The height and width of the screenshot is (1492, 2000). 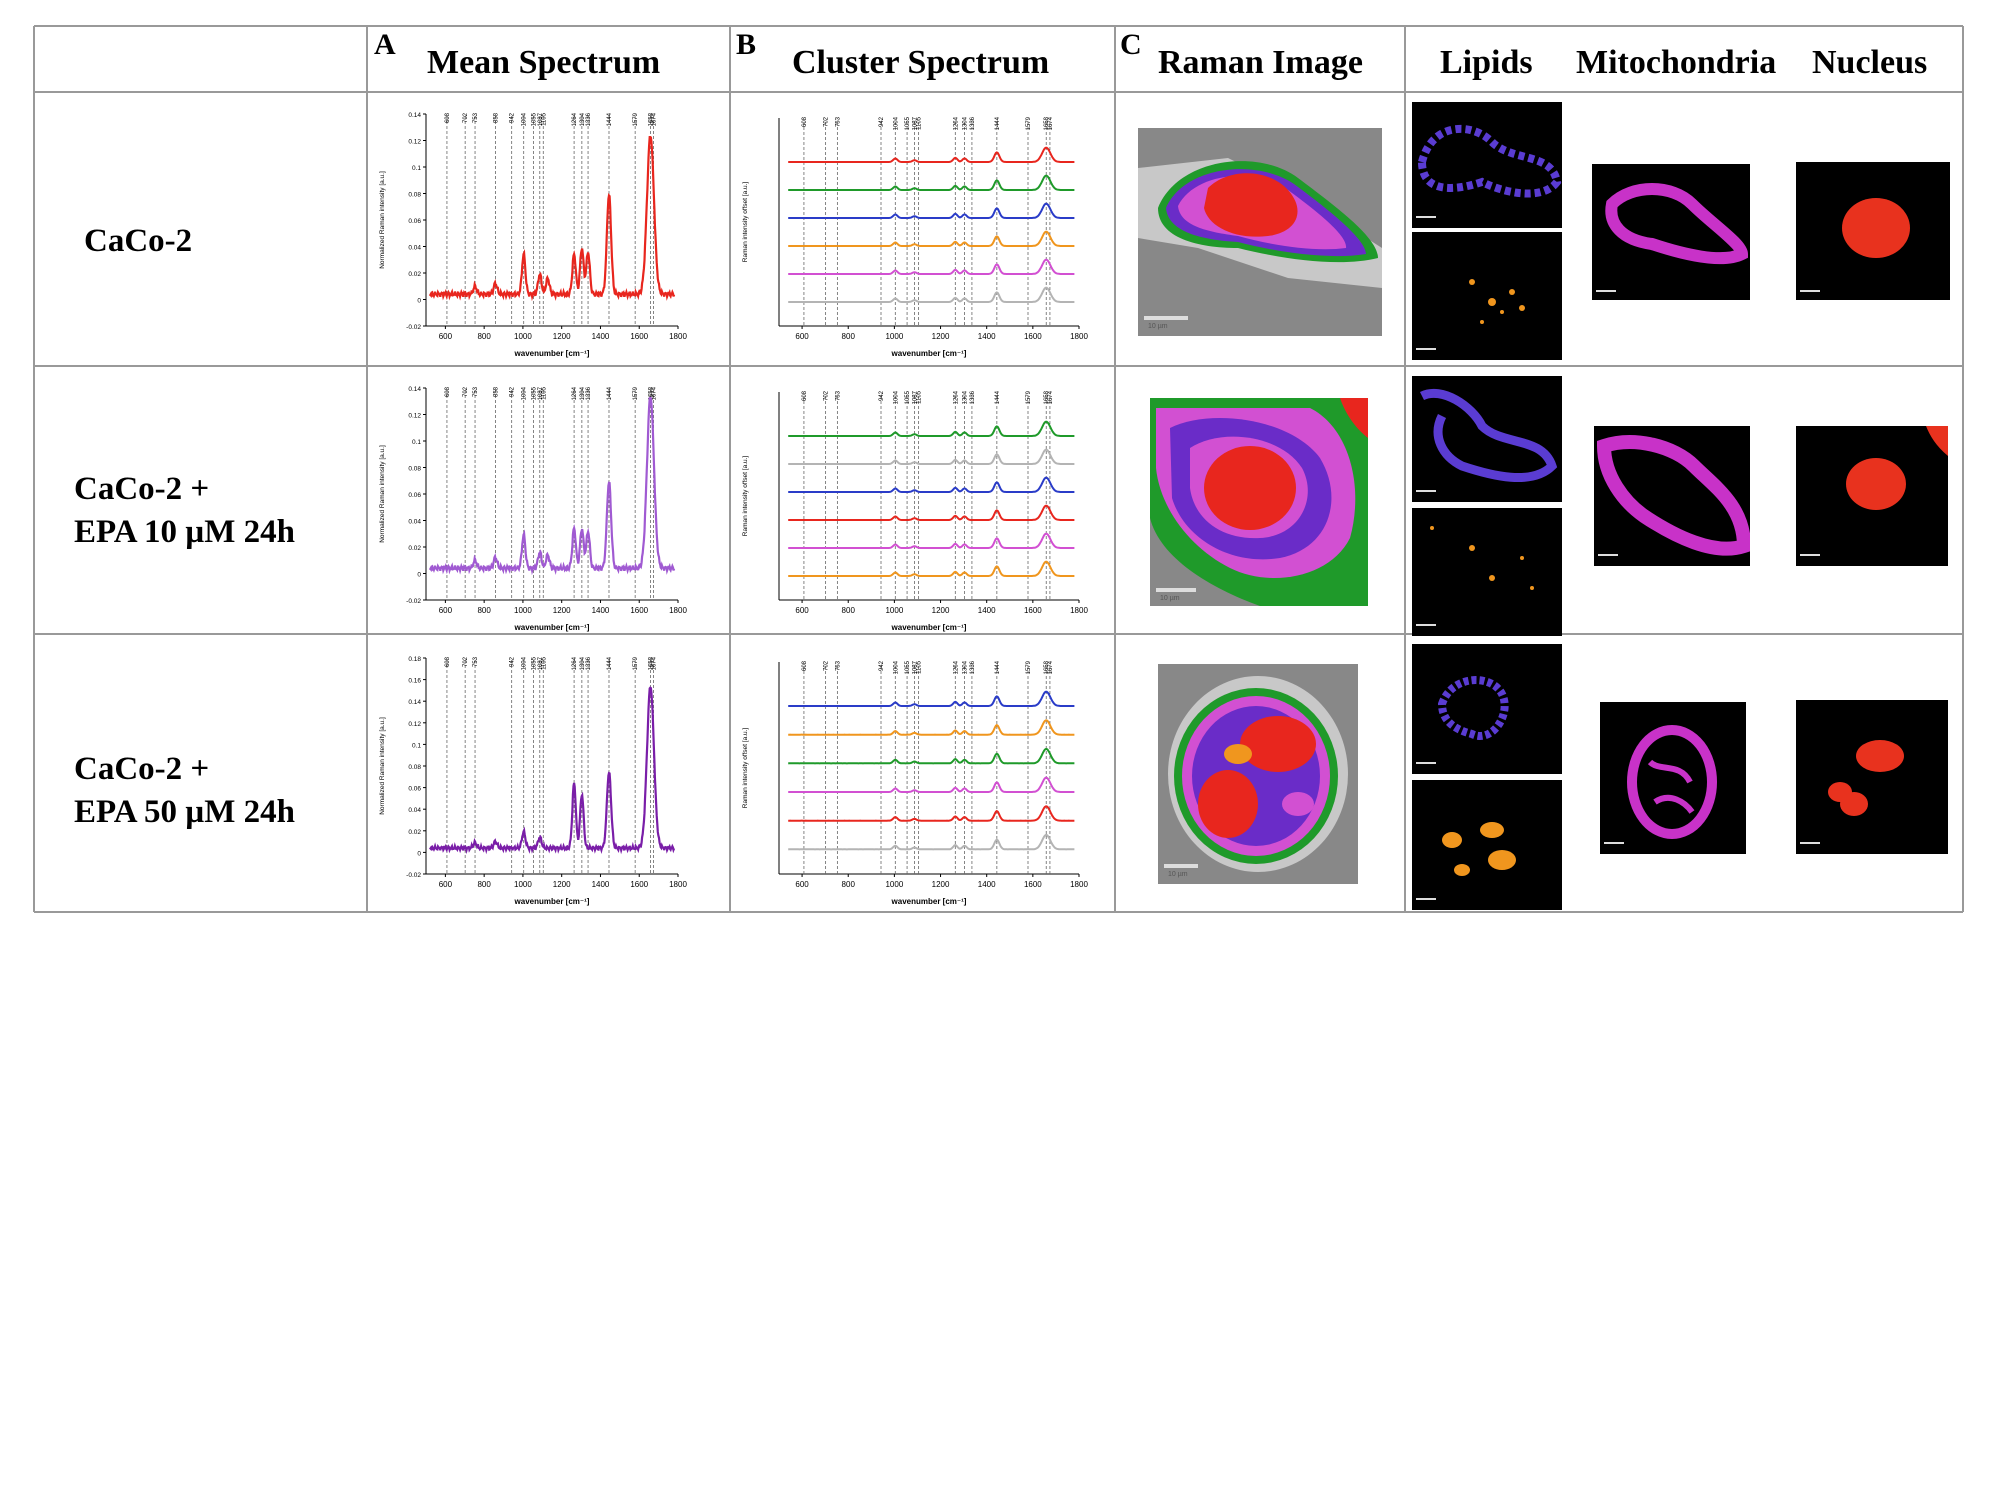 I want to click on header-raman-image: Raman Image, so click(x=1260, y=62).